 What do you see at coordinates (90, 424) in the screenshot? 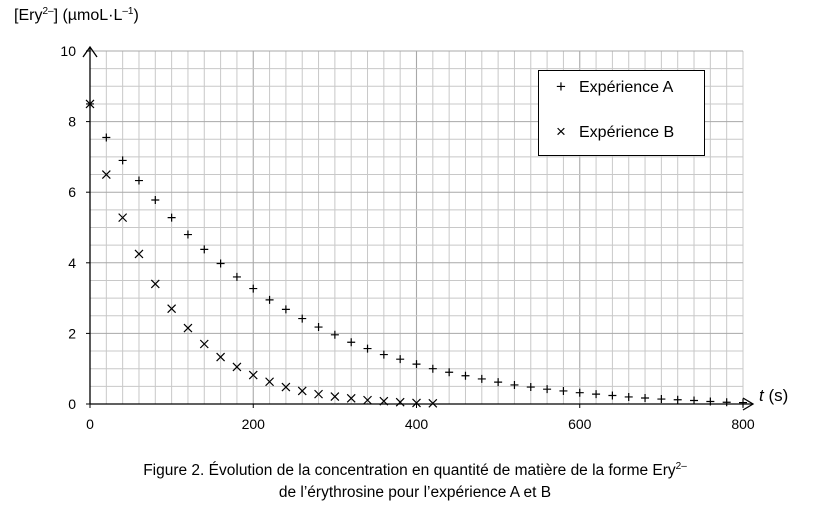
I see `x-tick-label: 0` at bounding box center [90, 424].